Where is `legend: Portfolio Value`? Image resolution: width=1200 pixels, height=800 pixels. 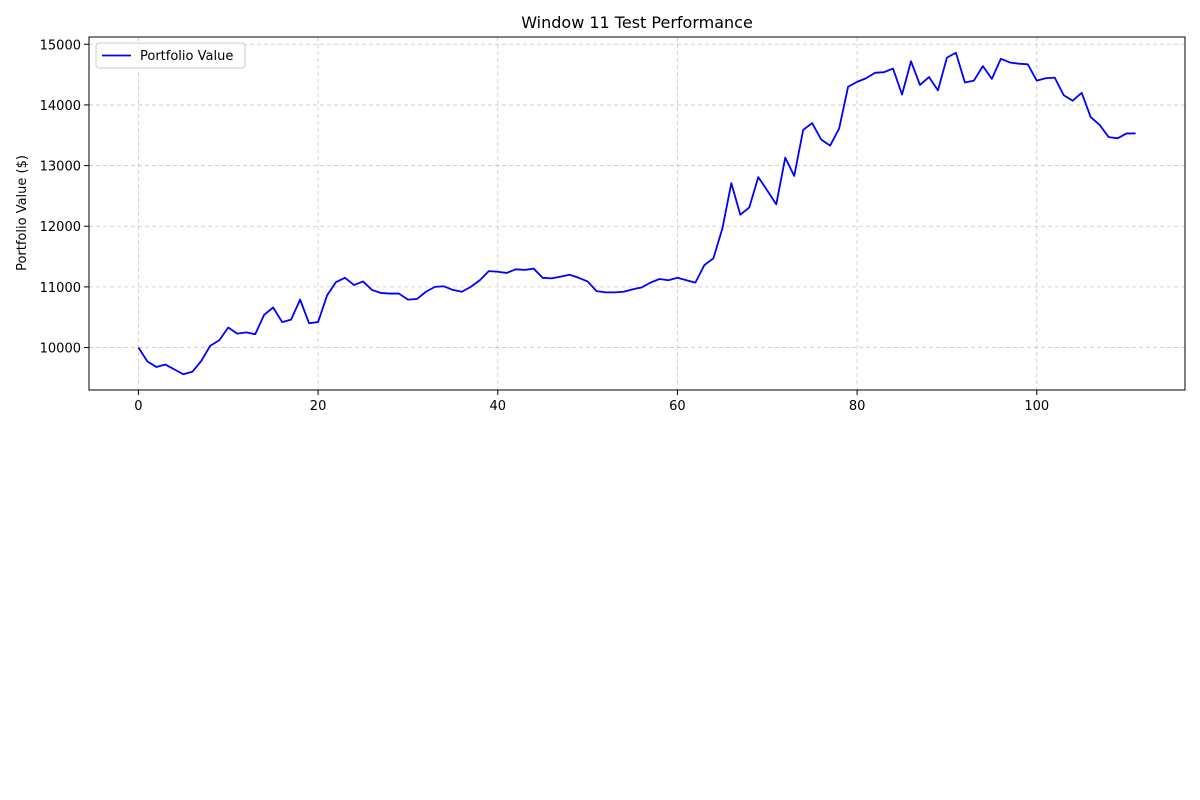
legend: Portfolio Value is located at coordinates (170, 55).